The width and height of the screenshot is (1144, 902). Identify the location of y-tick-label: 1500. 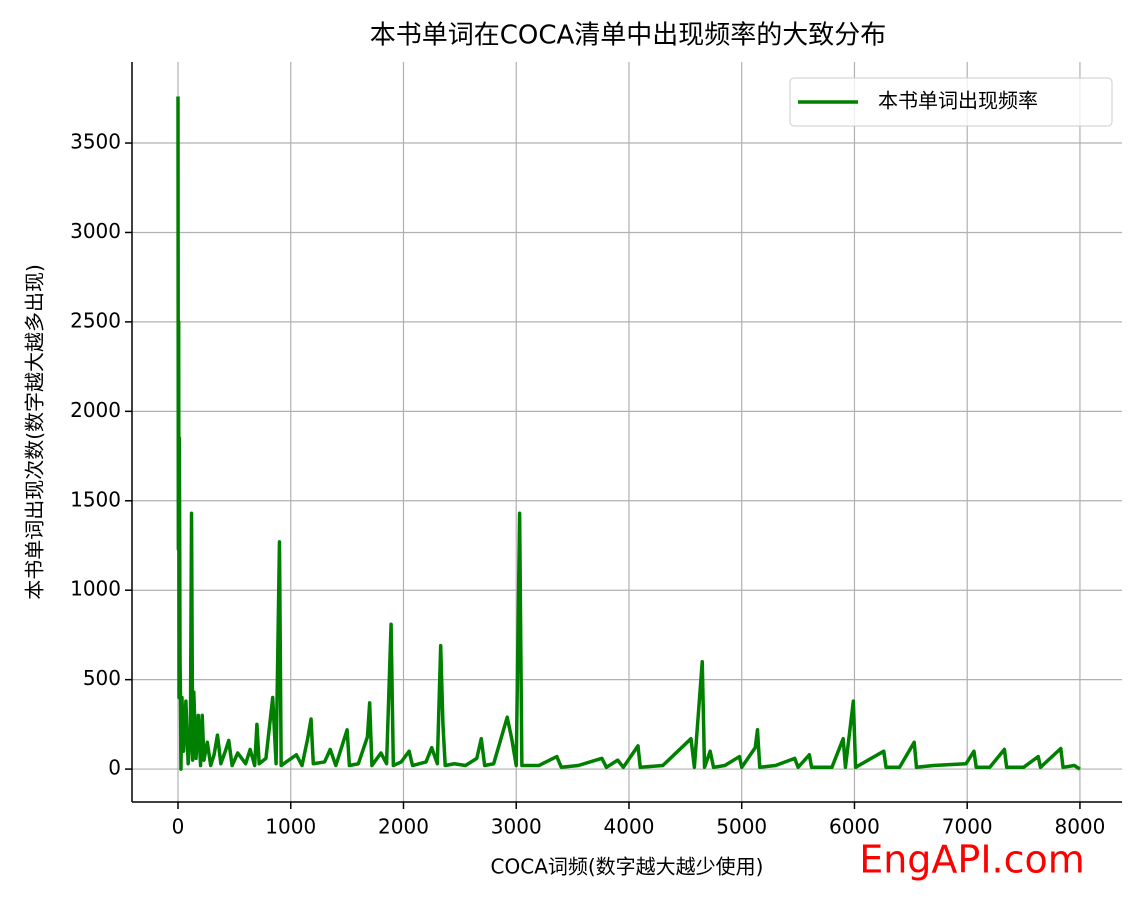
(95, 499).